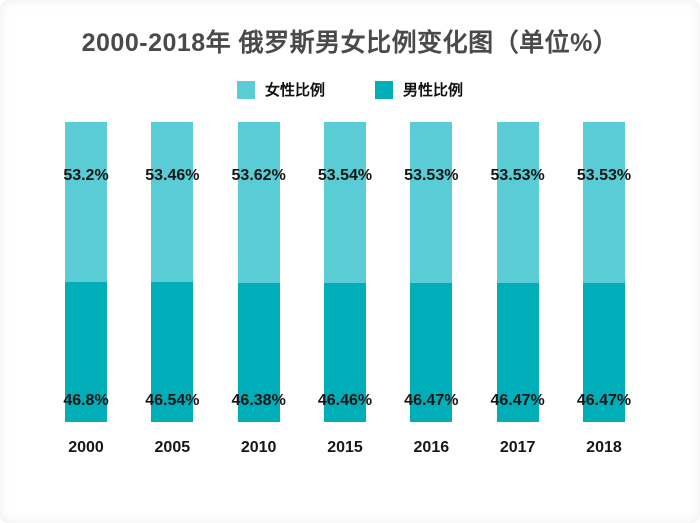 The width and height of the screenshot is (700, 523). I want to click on male-value-label: 46.8%, so click(86, 400).